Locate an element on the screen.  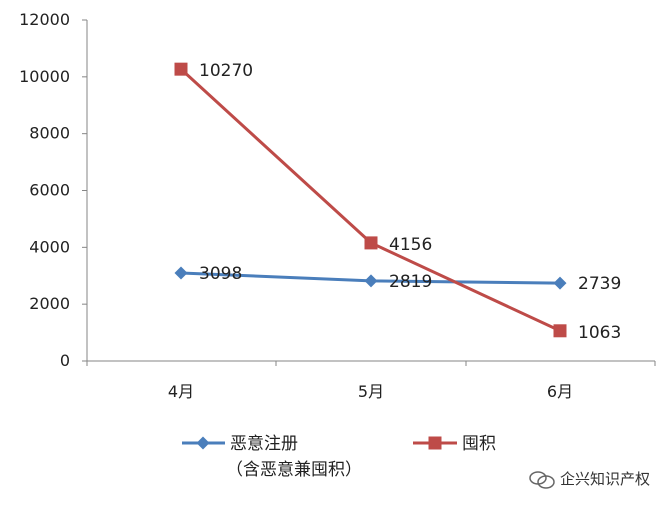
y-tick-label: 0 is located at coordinates (65, 360).